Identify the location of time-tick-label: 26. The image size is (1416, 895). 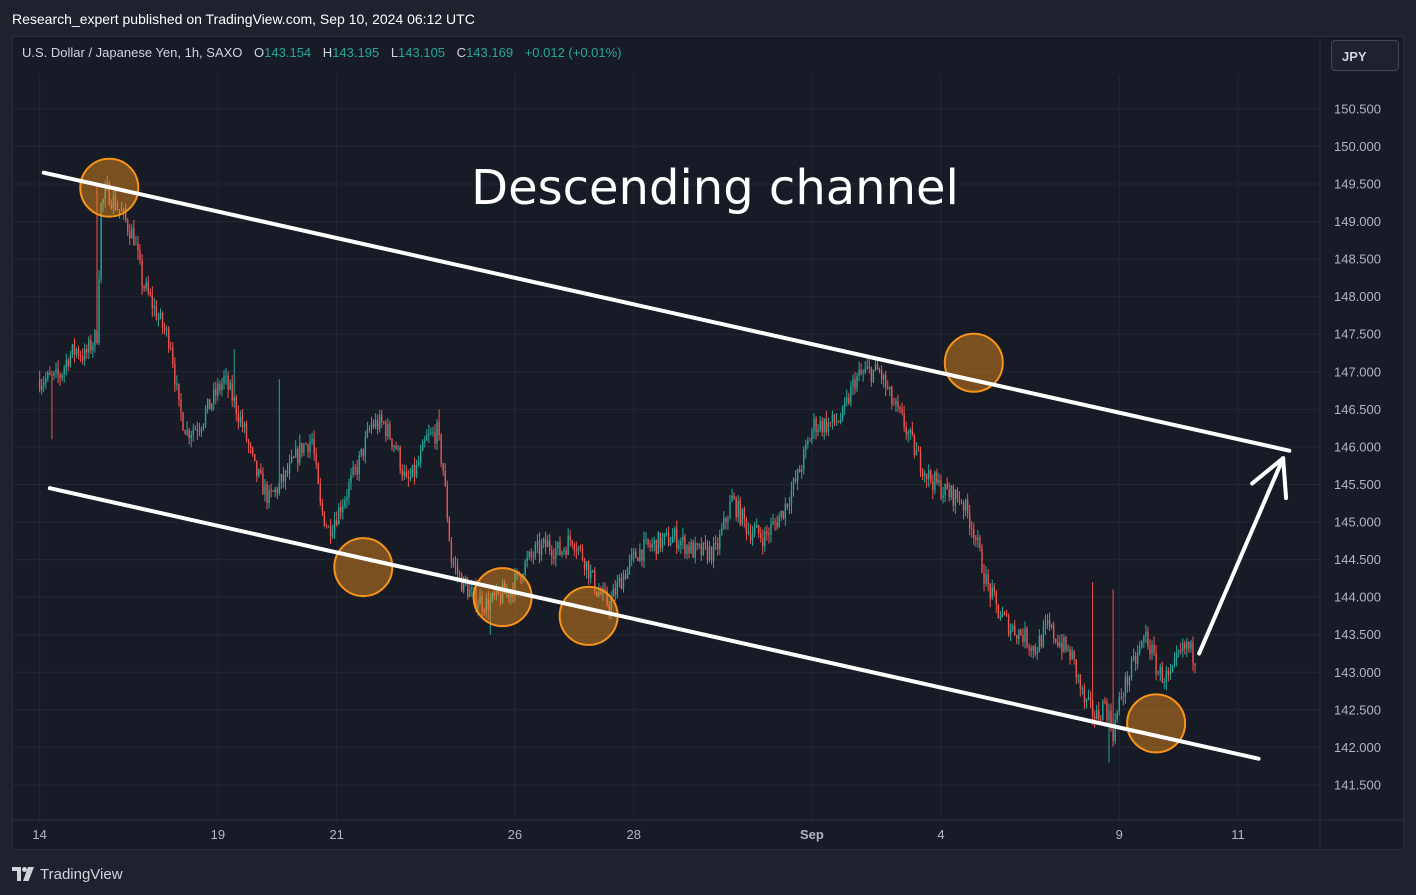
(515, 834).